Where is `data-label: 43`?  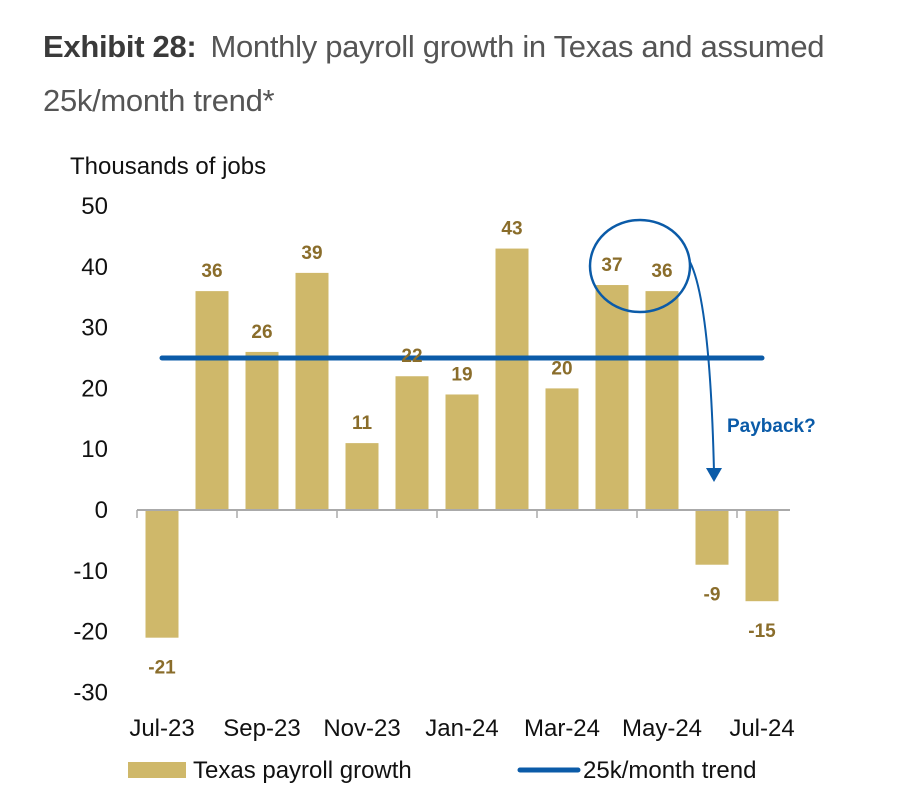 data-label: 43 is located at coordinates (511, 229).